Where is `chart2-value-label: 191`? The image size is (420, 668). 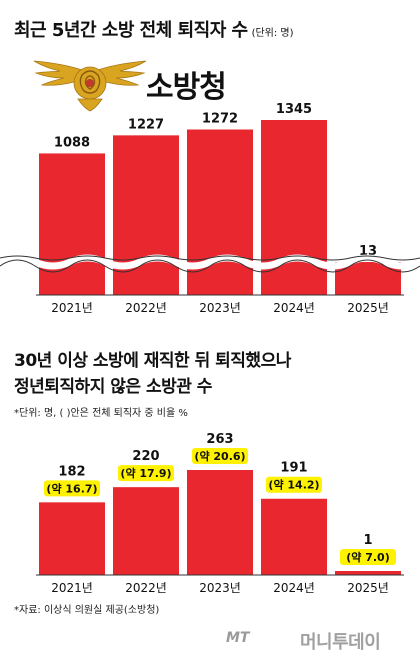
chart2-value-label: 191 is located at coordinates (293, 468).